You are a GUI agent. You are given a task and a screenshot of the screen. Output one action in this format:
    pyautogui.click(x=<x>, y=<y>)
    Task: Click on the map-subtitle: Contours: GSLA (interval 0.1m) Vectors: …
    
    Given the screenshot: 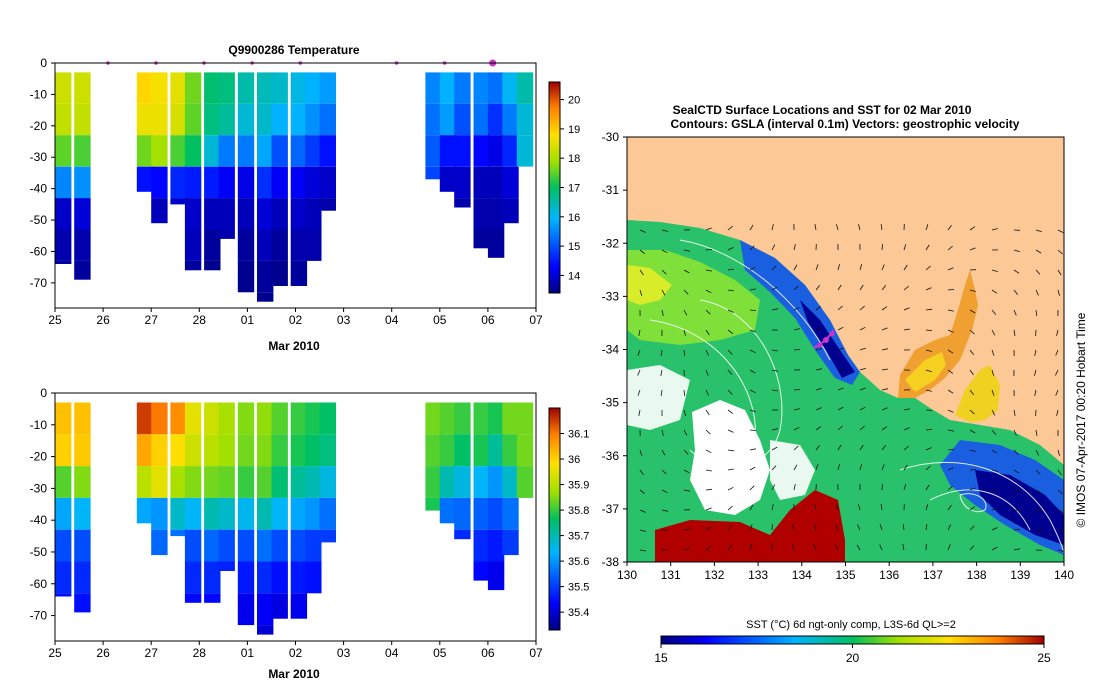 What is the action you would take?
    pyautogui.click(x=845, y=124)
    